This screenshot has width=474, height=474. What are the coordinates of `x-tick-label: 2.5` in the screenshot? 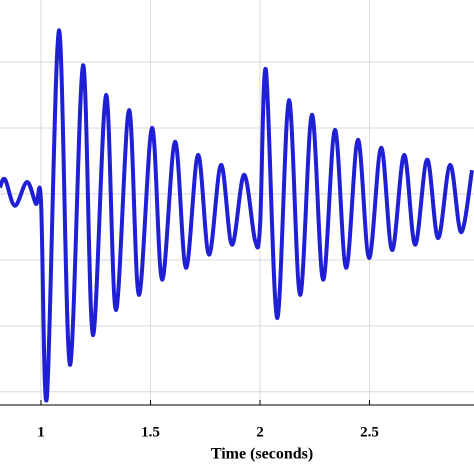 It's located at (369, 432).